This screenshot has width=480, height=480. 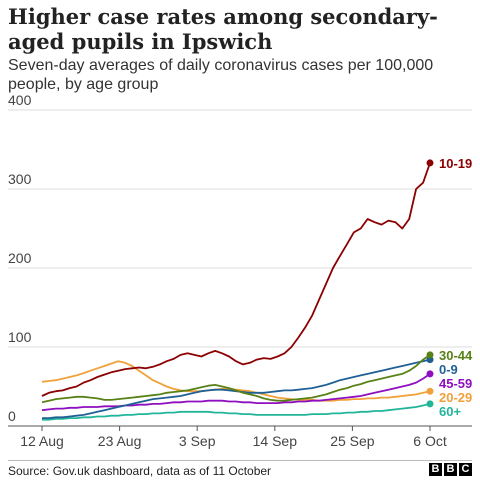 What do you see at coordinates (448, 369) in the screenshot?
I see `series-label-0-9: 0-9` at bounding box center [448, 369].